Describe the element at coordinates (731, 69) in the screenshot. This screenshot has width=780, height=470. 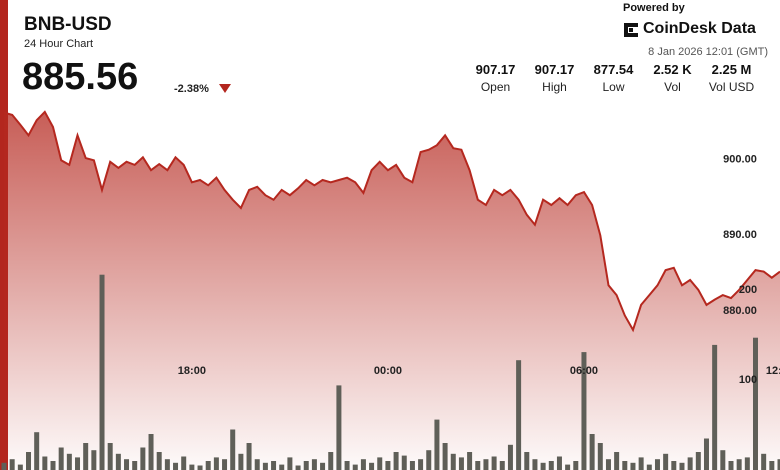
I see `stat-value: 2.25 M` at that location.